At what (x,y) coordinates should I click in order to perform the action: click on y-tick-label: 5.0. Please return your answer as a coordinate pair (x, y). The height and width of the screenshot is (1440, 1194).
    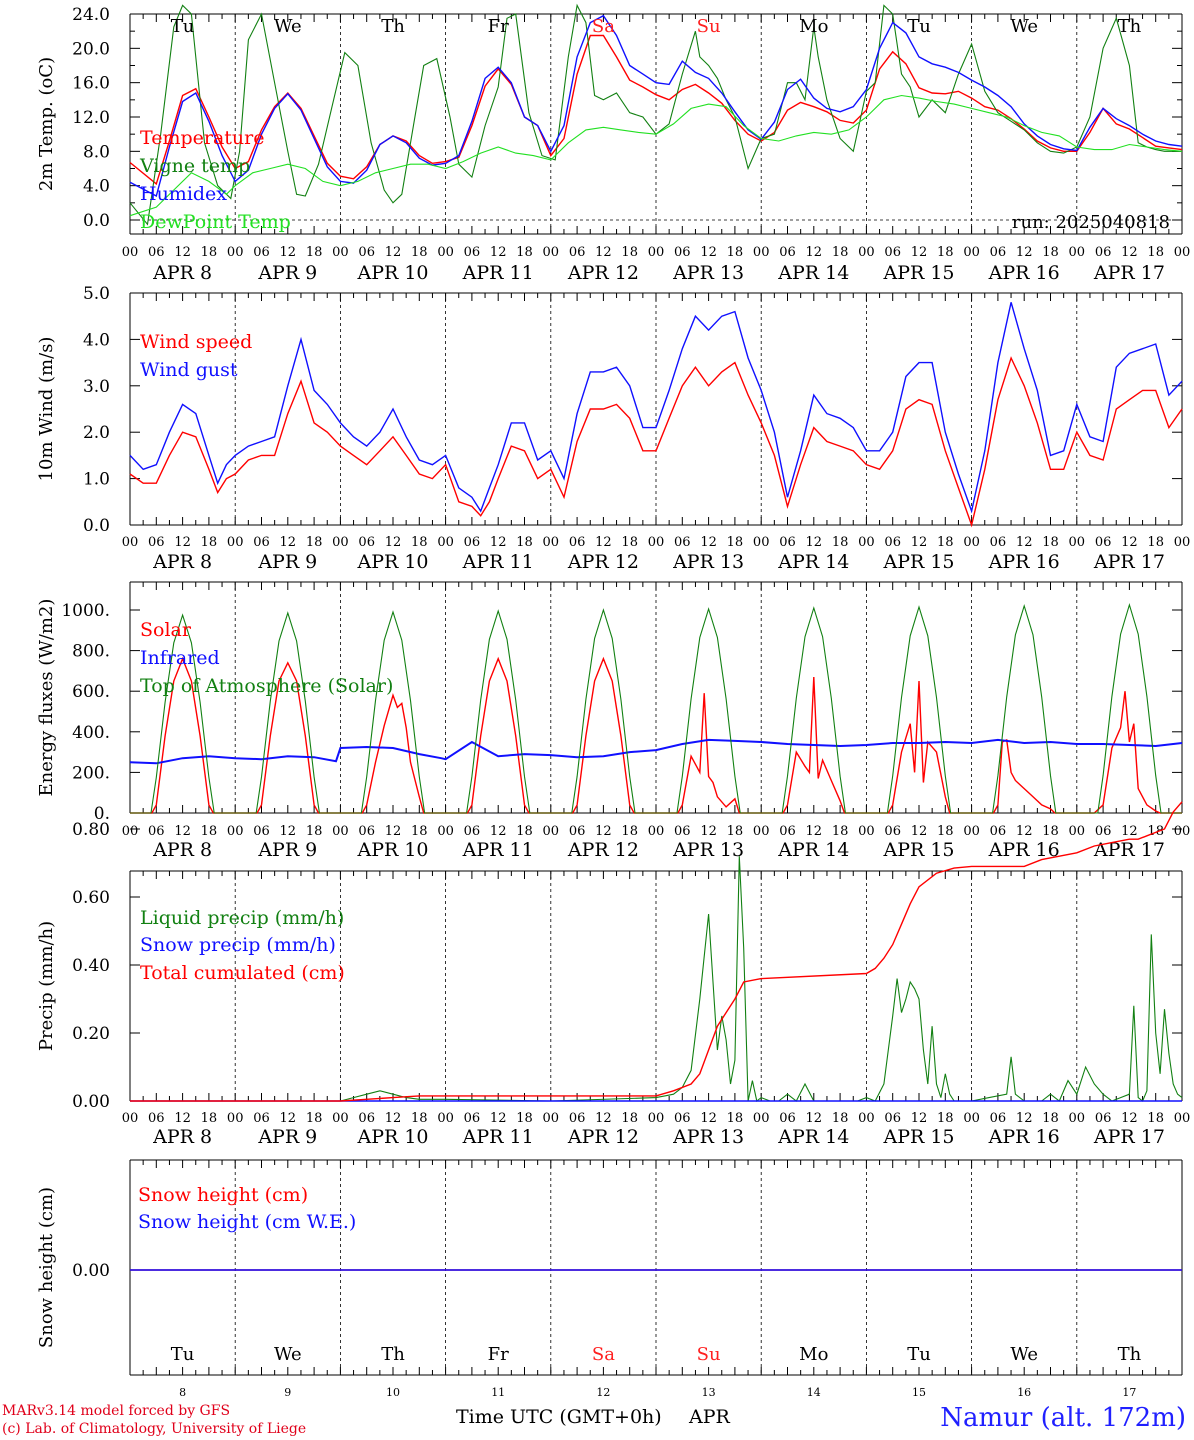
    Looking at the image, I should click on (96, 294).